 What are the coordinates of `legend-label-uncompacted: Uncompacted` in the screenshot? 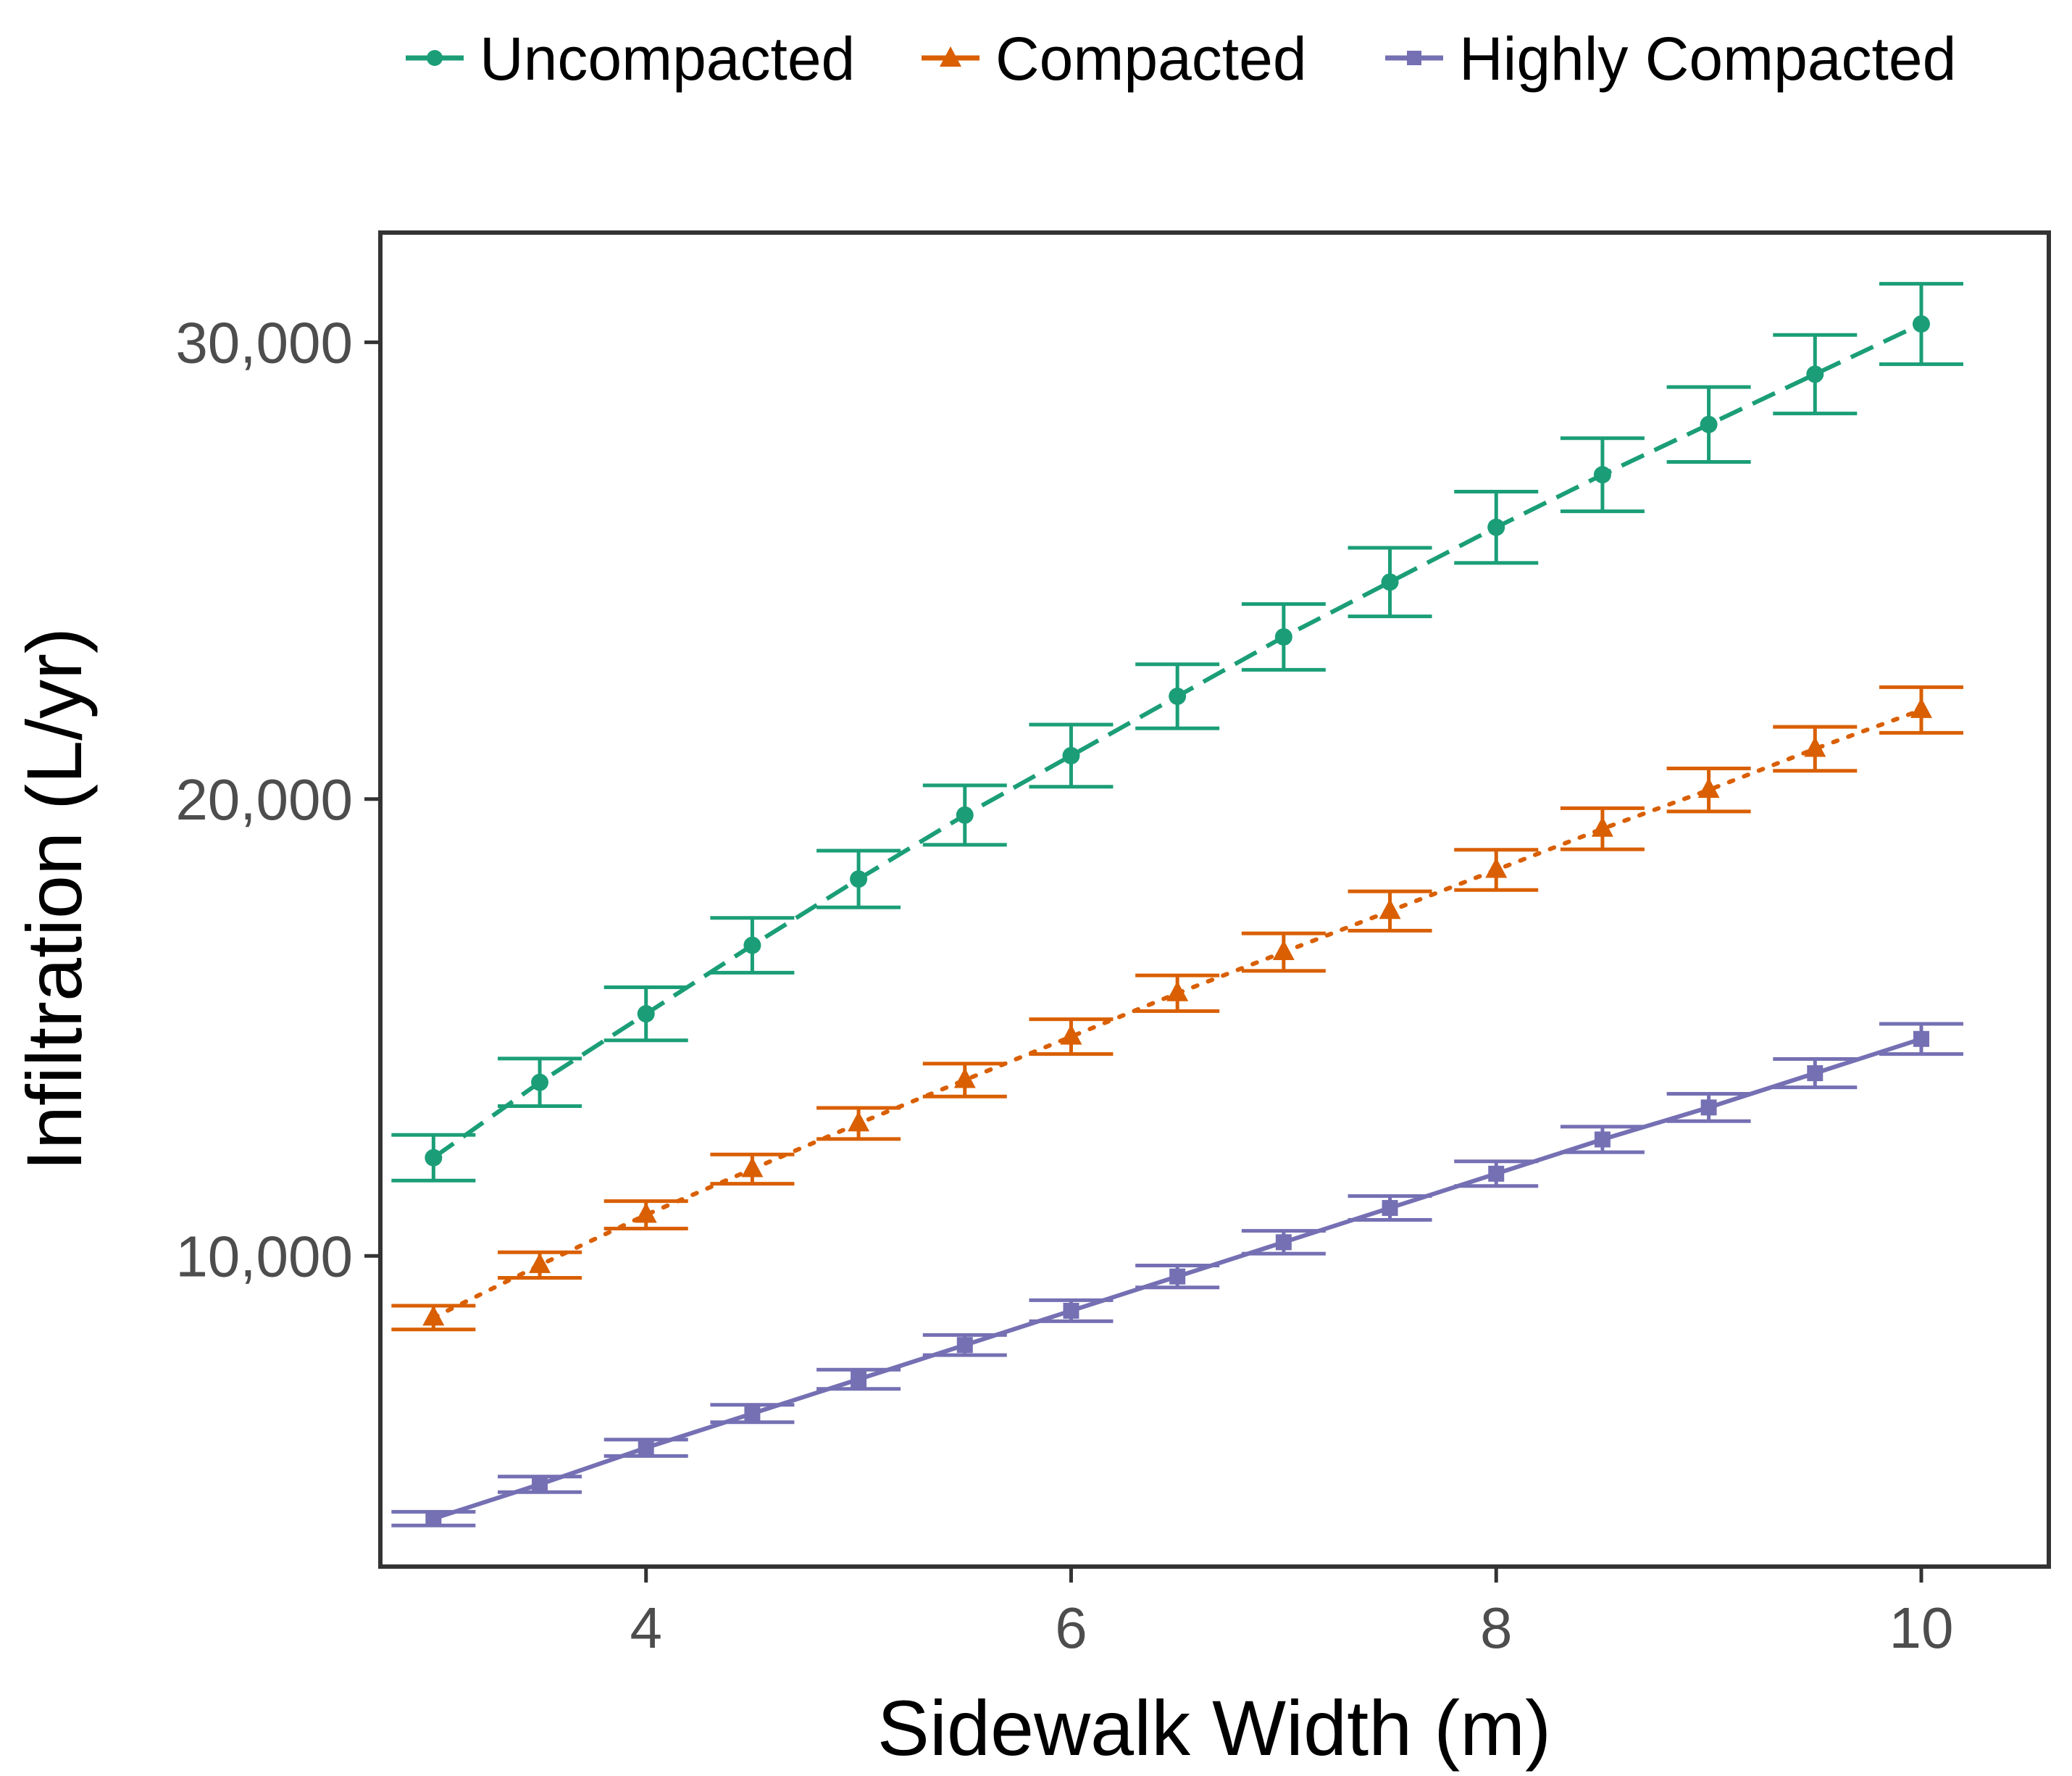 It's located at (667, 59).